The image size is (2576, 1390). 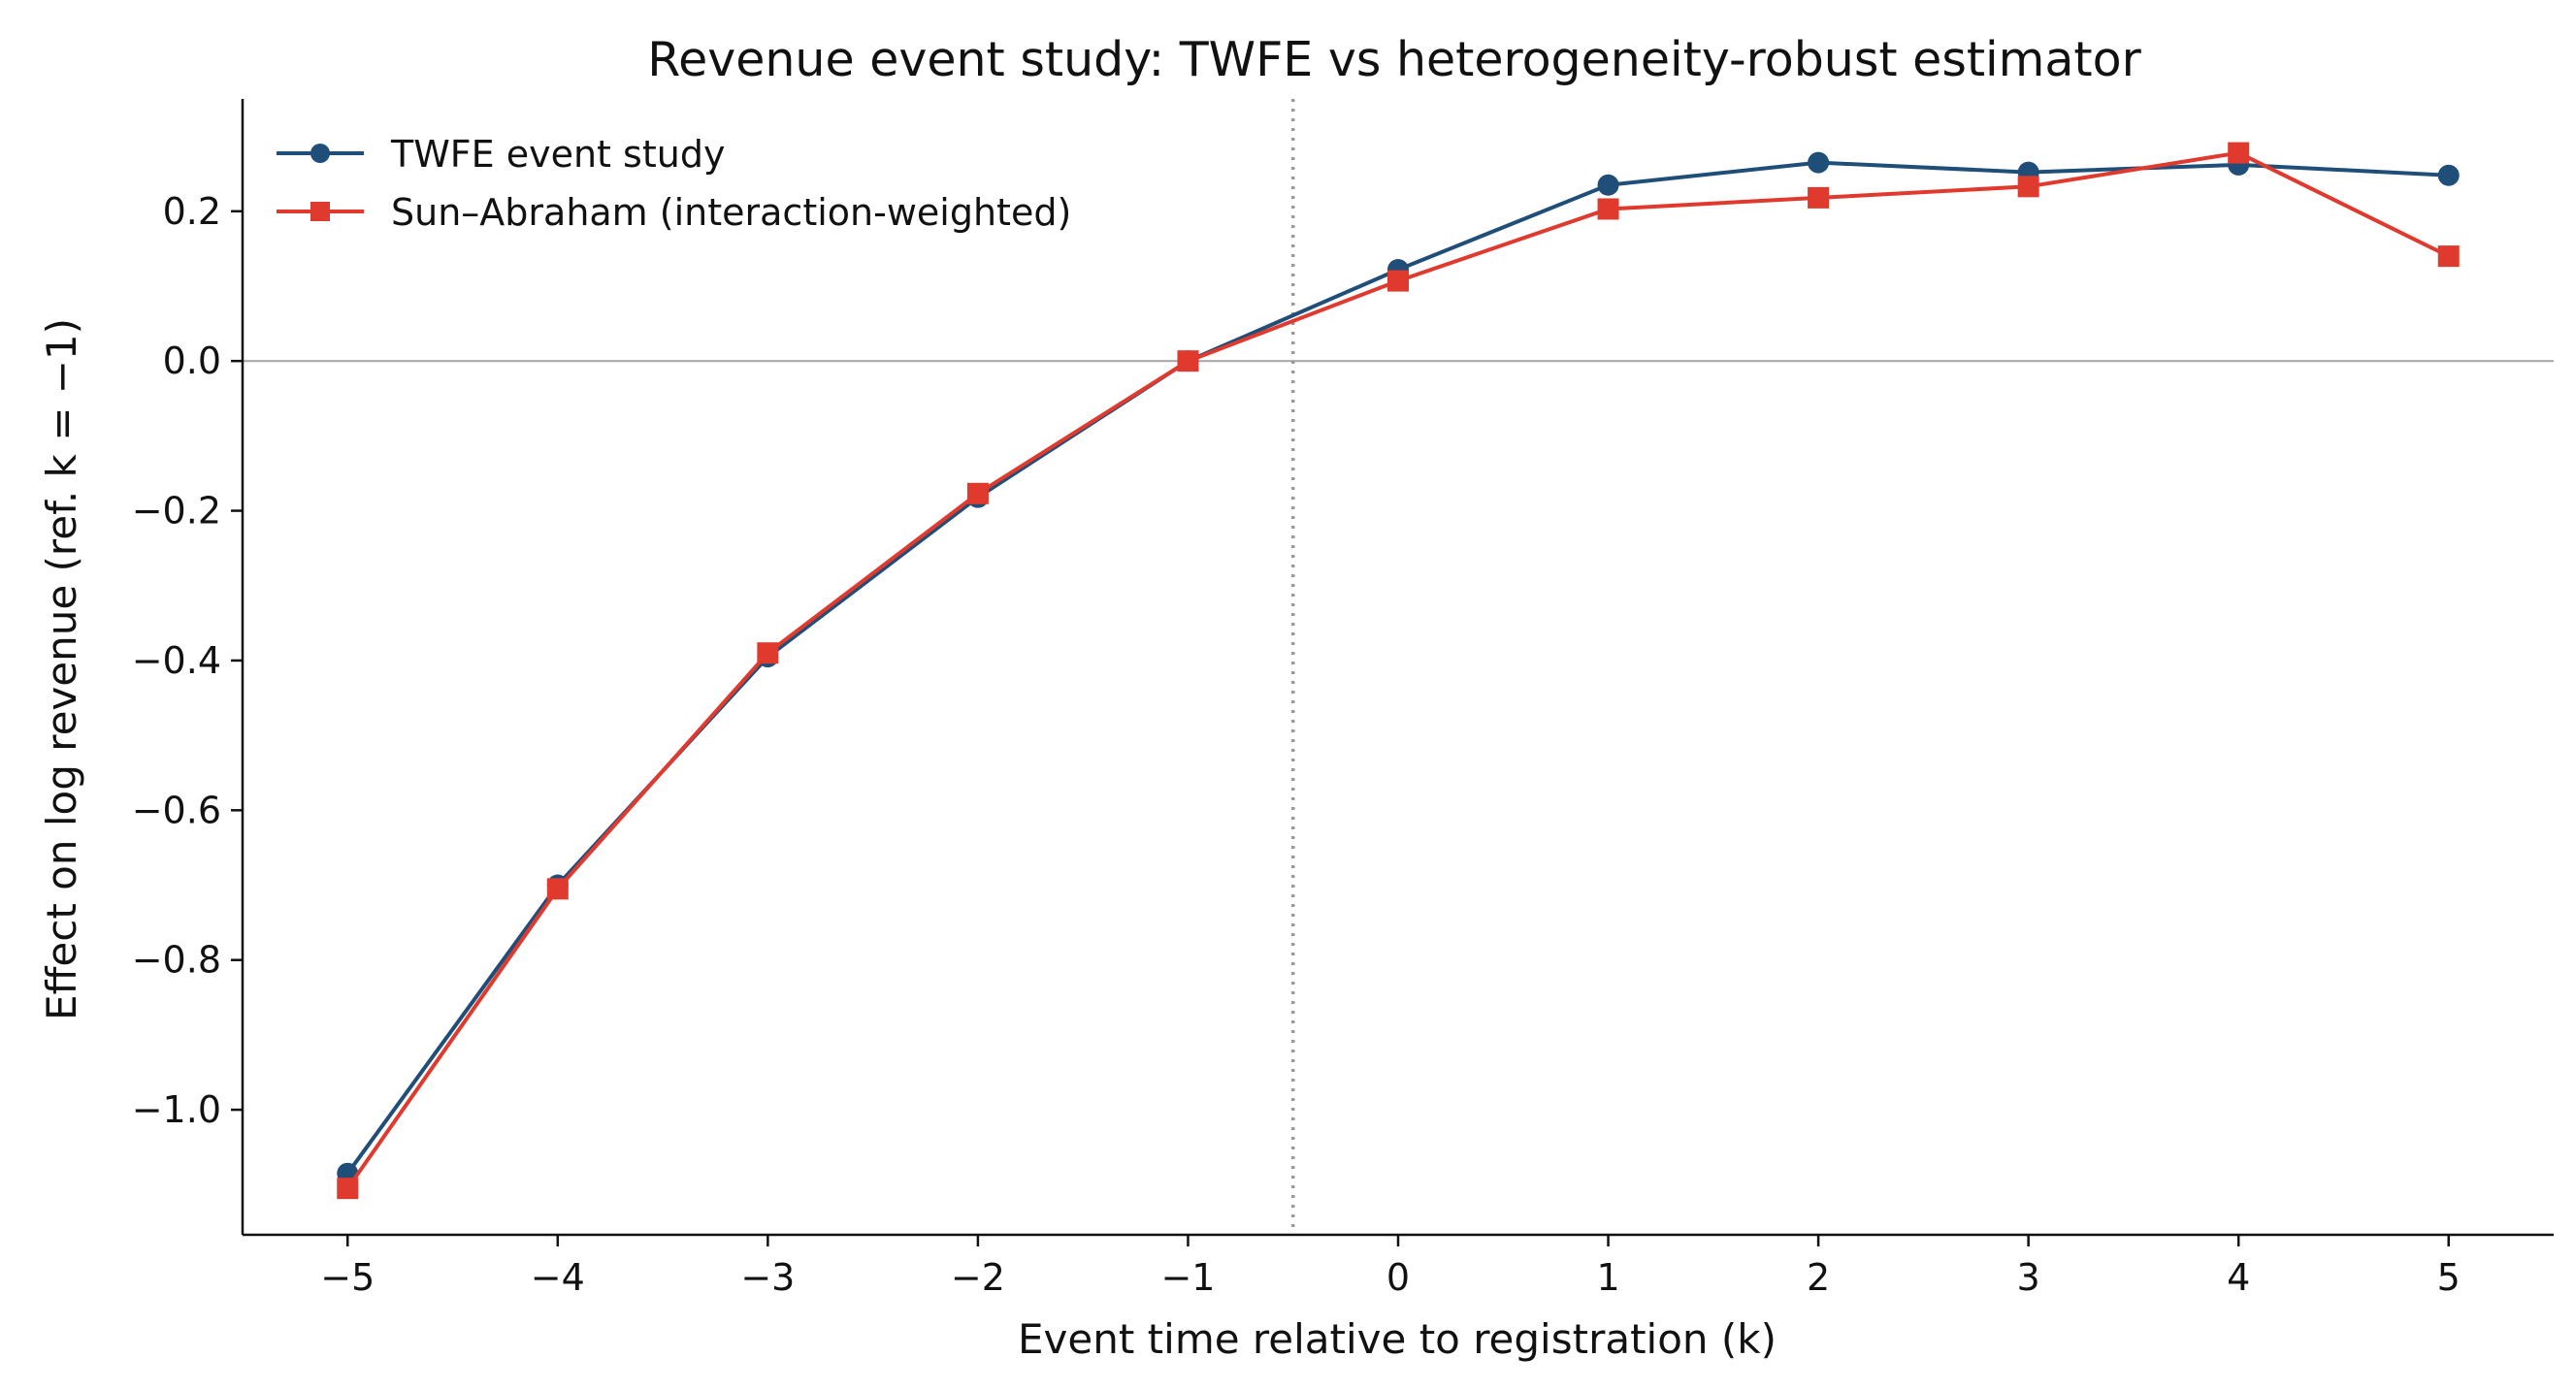 What do you see at coordinates (557, 154) in the screenshot?
I see `legend-label-twfe: TWFE event study` at bounding box center [557, 154].